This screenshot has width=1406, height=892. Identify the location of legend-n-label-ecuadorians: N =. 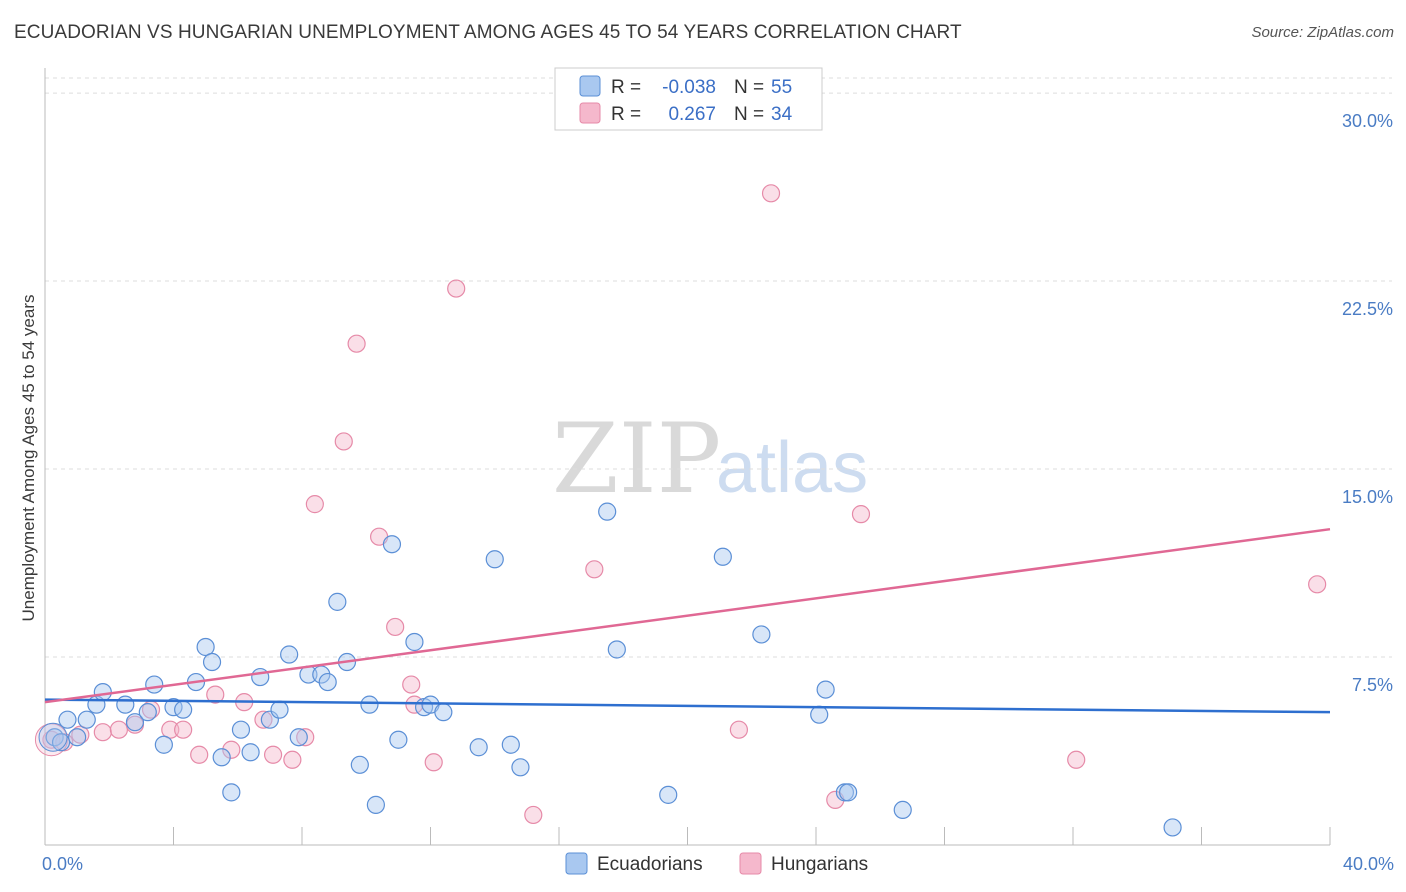
(749, 87).